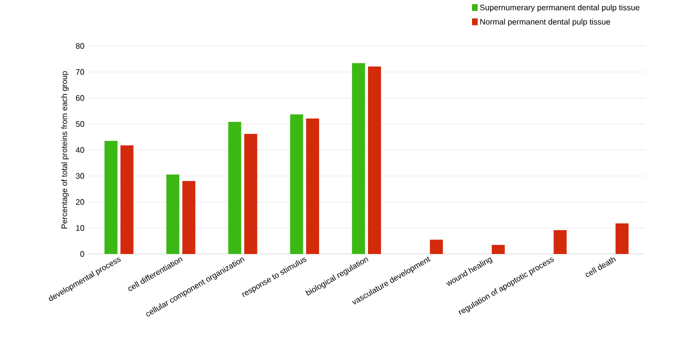  What do you see at coordinates (80, 150) in the screenshot?
I see `y-tick-label: 40` at bounding box center [80, 150].